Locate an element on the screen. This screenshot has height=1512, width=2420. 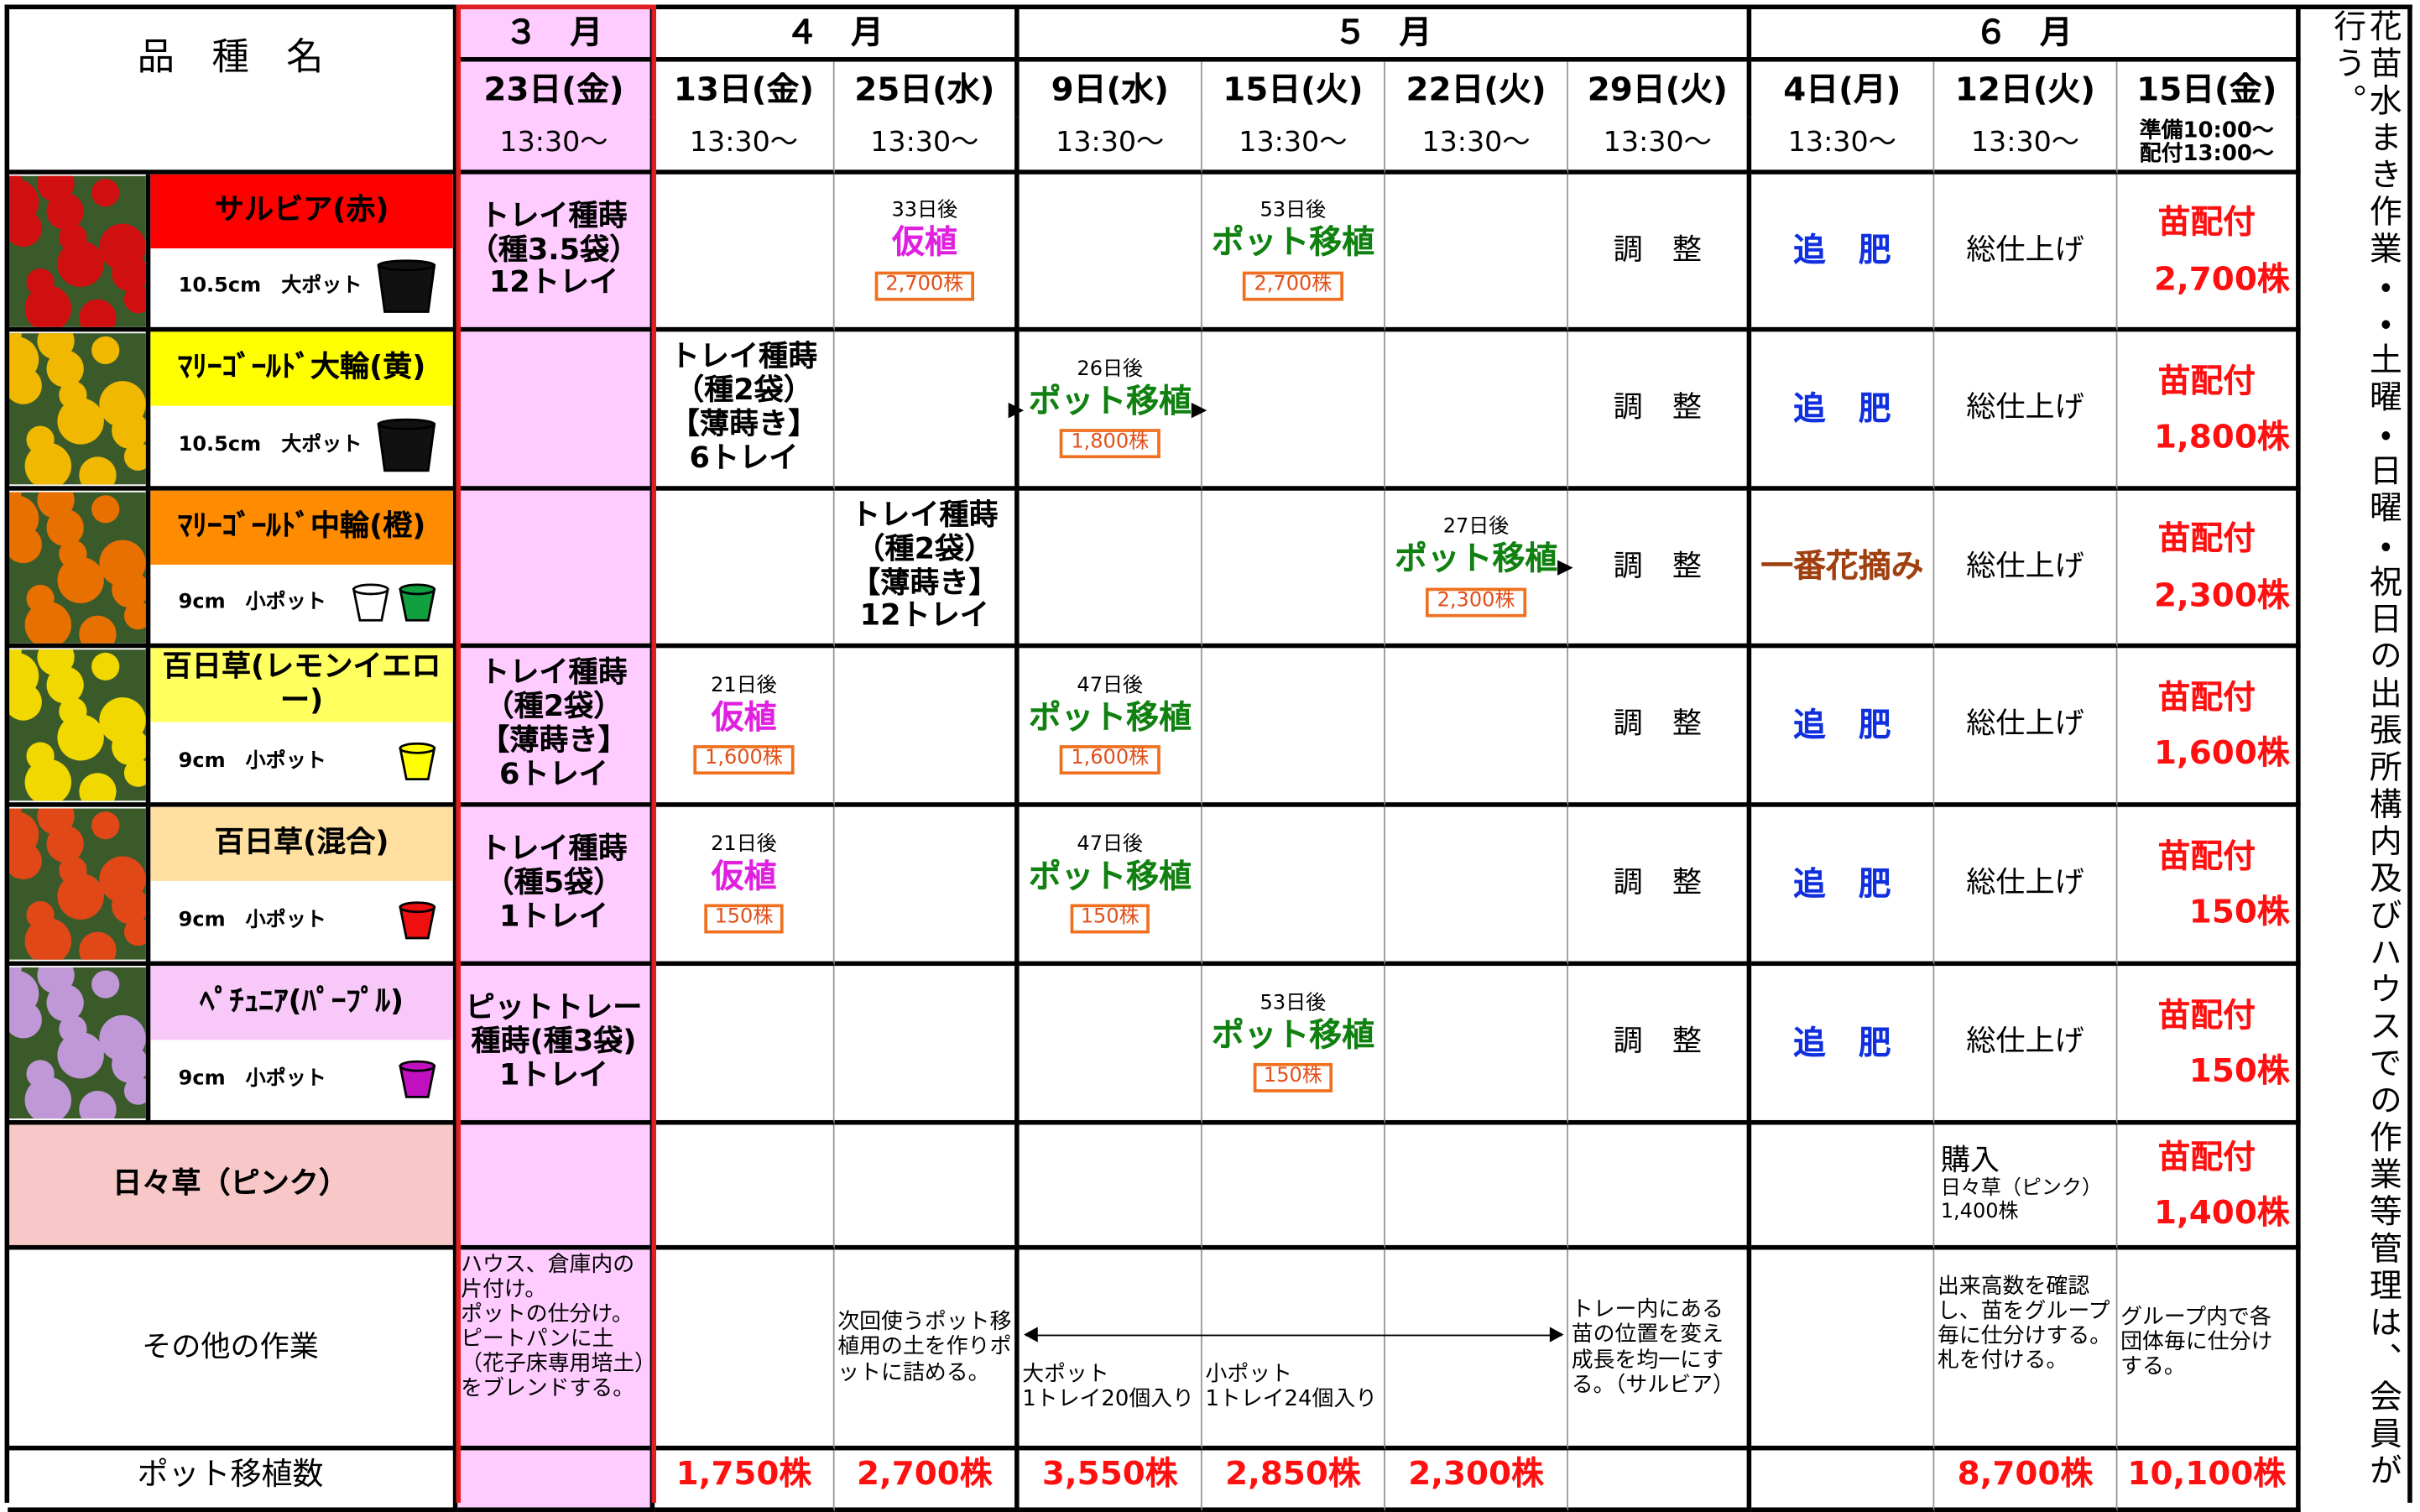
work-note: 出来高数を確認し、苗をグループ毎に仕分けする。 札を付ける。 is located at coordinates (2025, 1324).